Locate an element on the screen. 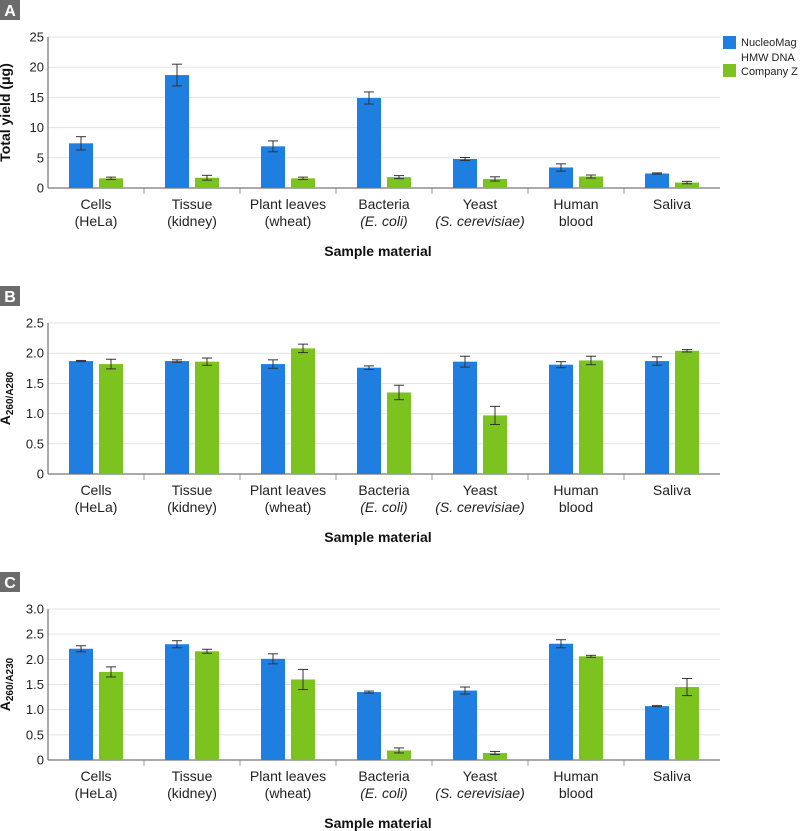 The width and height of the screenshot is (800, 831). legend: NucleoMag HMW DNA Company Z is located at coordinates (760, 57).